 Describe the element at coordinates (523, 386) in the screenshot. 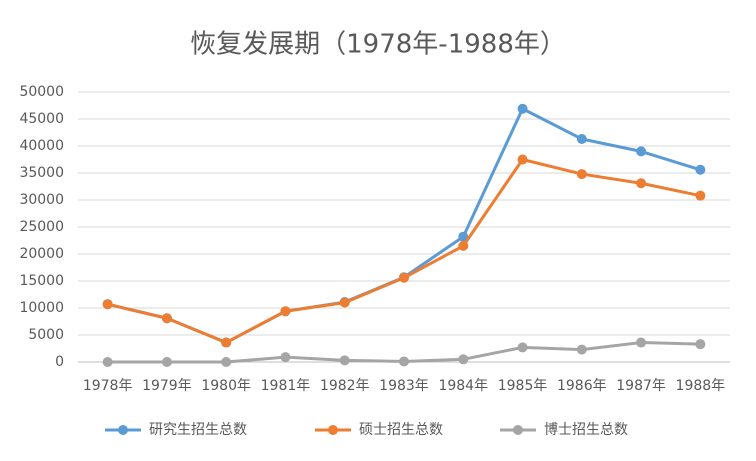

I see `x-tick-label: 1985年` at that location.